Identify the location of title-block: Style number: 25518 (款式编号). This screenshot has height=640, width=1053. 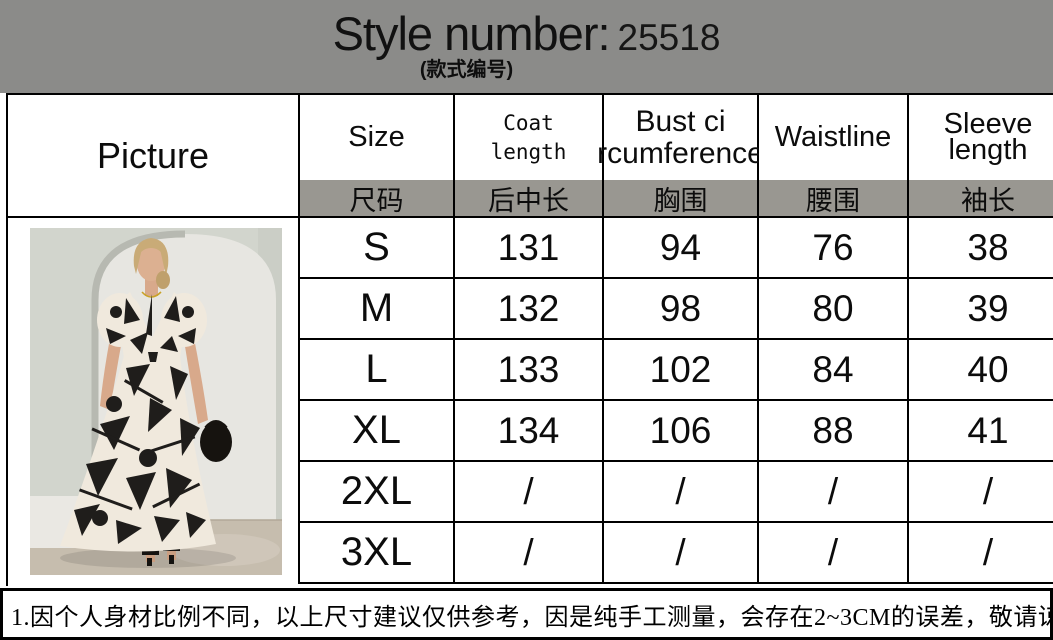
(526, 46).